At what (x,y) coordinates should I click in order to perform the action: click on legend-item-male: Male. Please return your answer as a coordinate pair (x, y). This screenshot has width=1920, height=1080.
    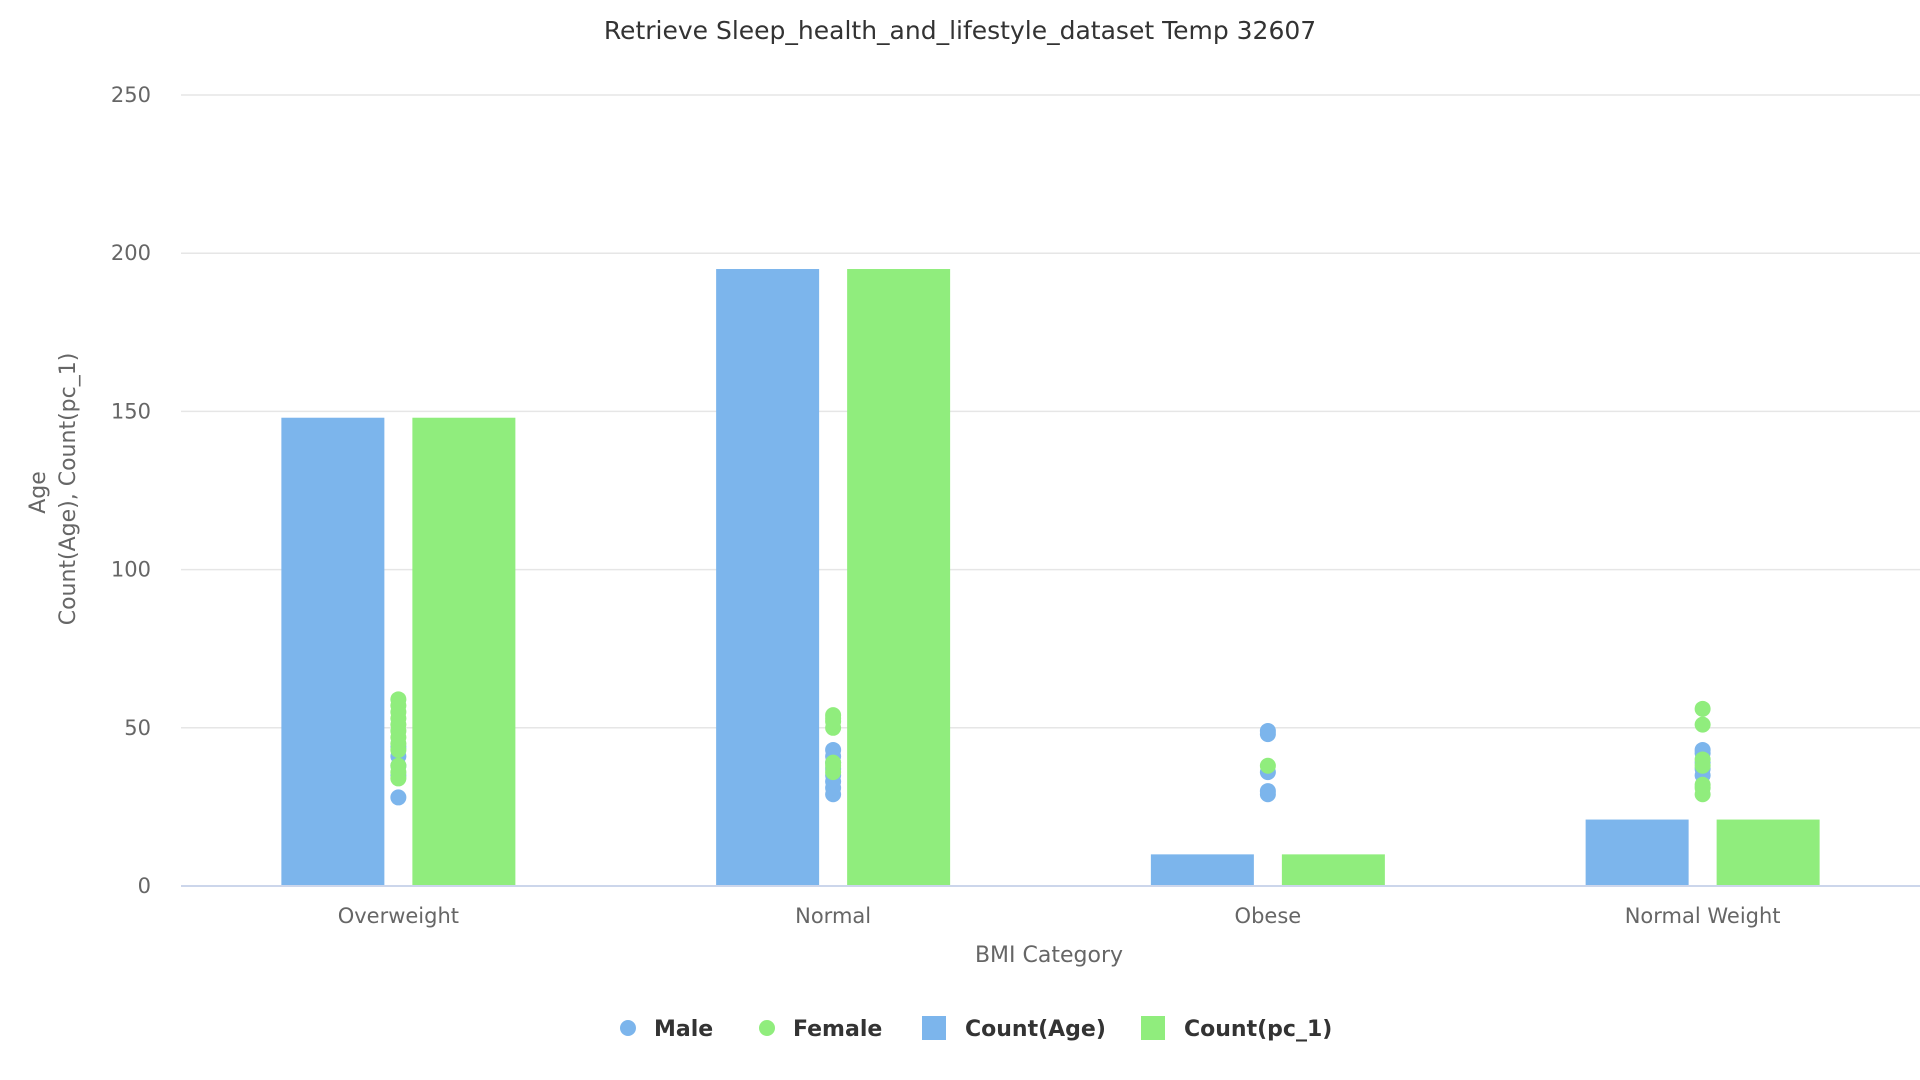
    Looking at the image, I should click on (666, 1029).